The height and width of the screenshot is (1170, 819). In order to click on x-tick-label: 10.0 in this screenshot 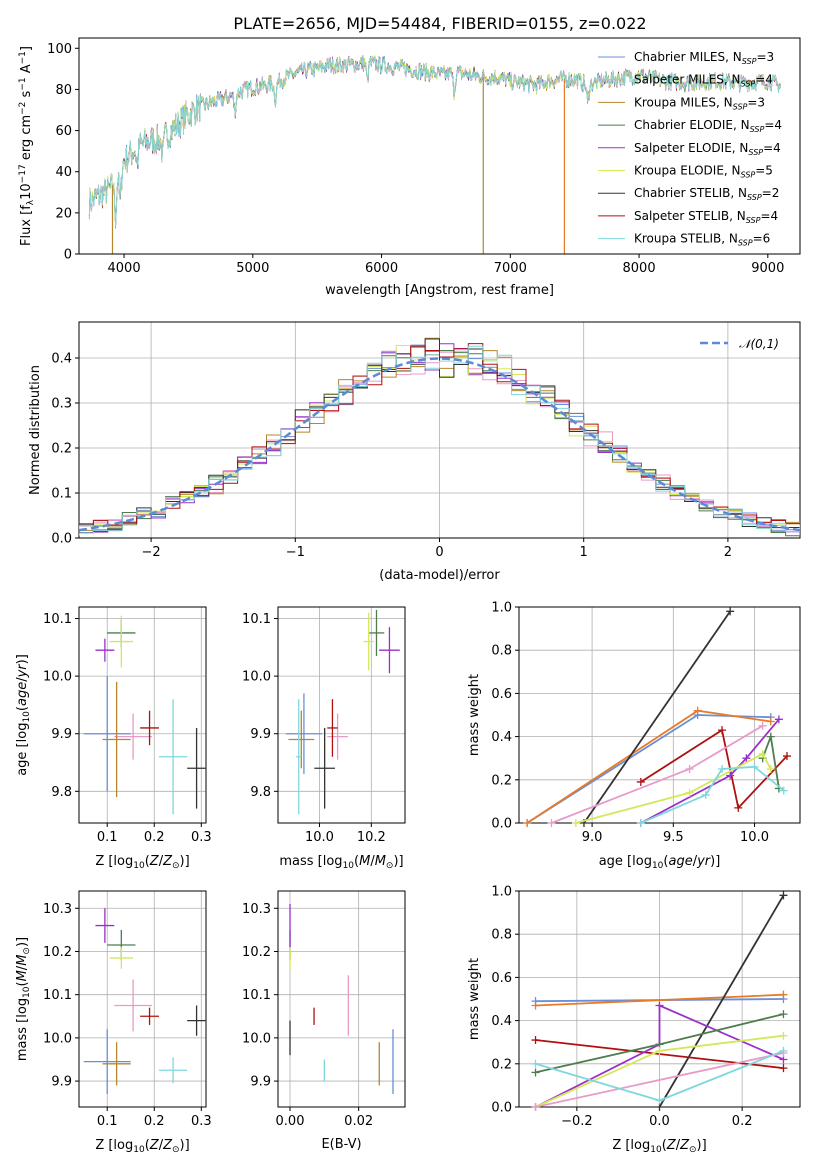, I will do `click(319, 837)`.